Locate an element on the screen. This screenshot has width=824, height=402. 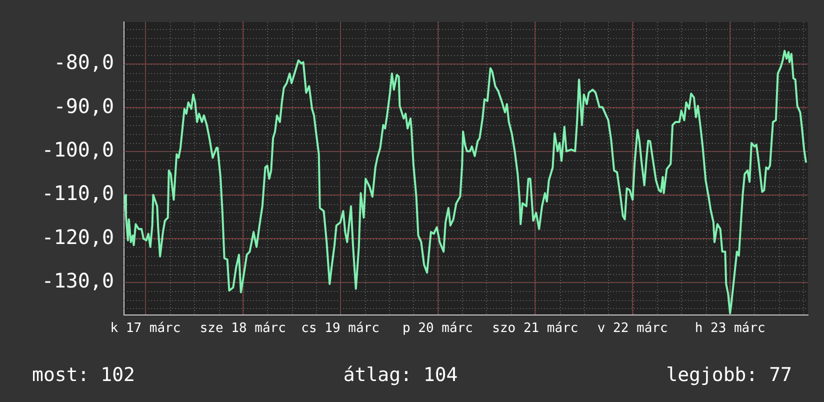
text: most: 102 is located at coordinates (83, 375).